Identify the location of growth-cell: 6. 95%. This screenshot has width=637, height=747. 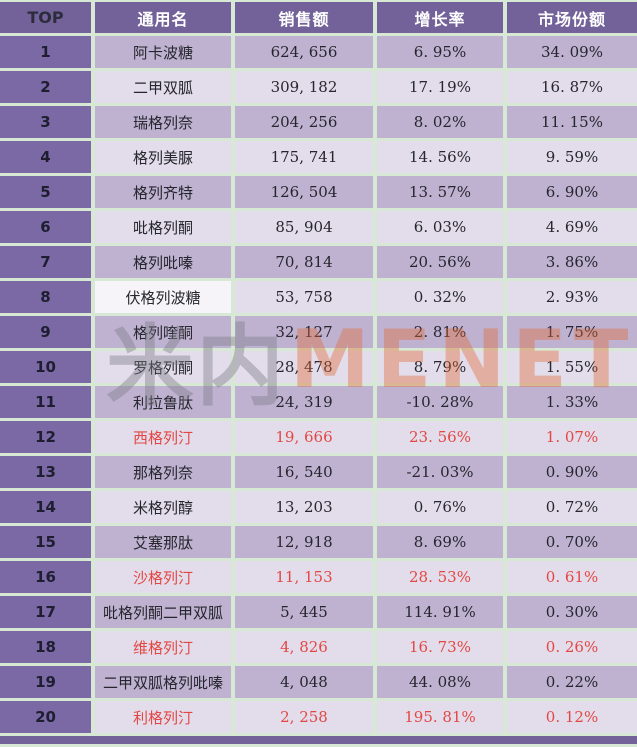
(440, 52).